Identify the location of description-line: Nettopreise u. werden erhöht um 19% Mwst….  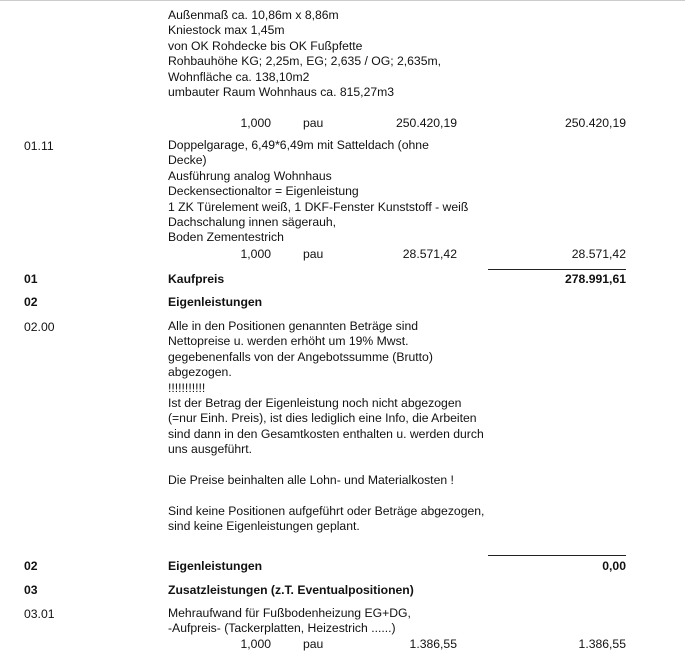
(288, 341).